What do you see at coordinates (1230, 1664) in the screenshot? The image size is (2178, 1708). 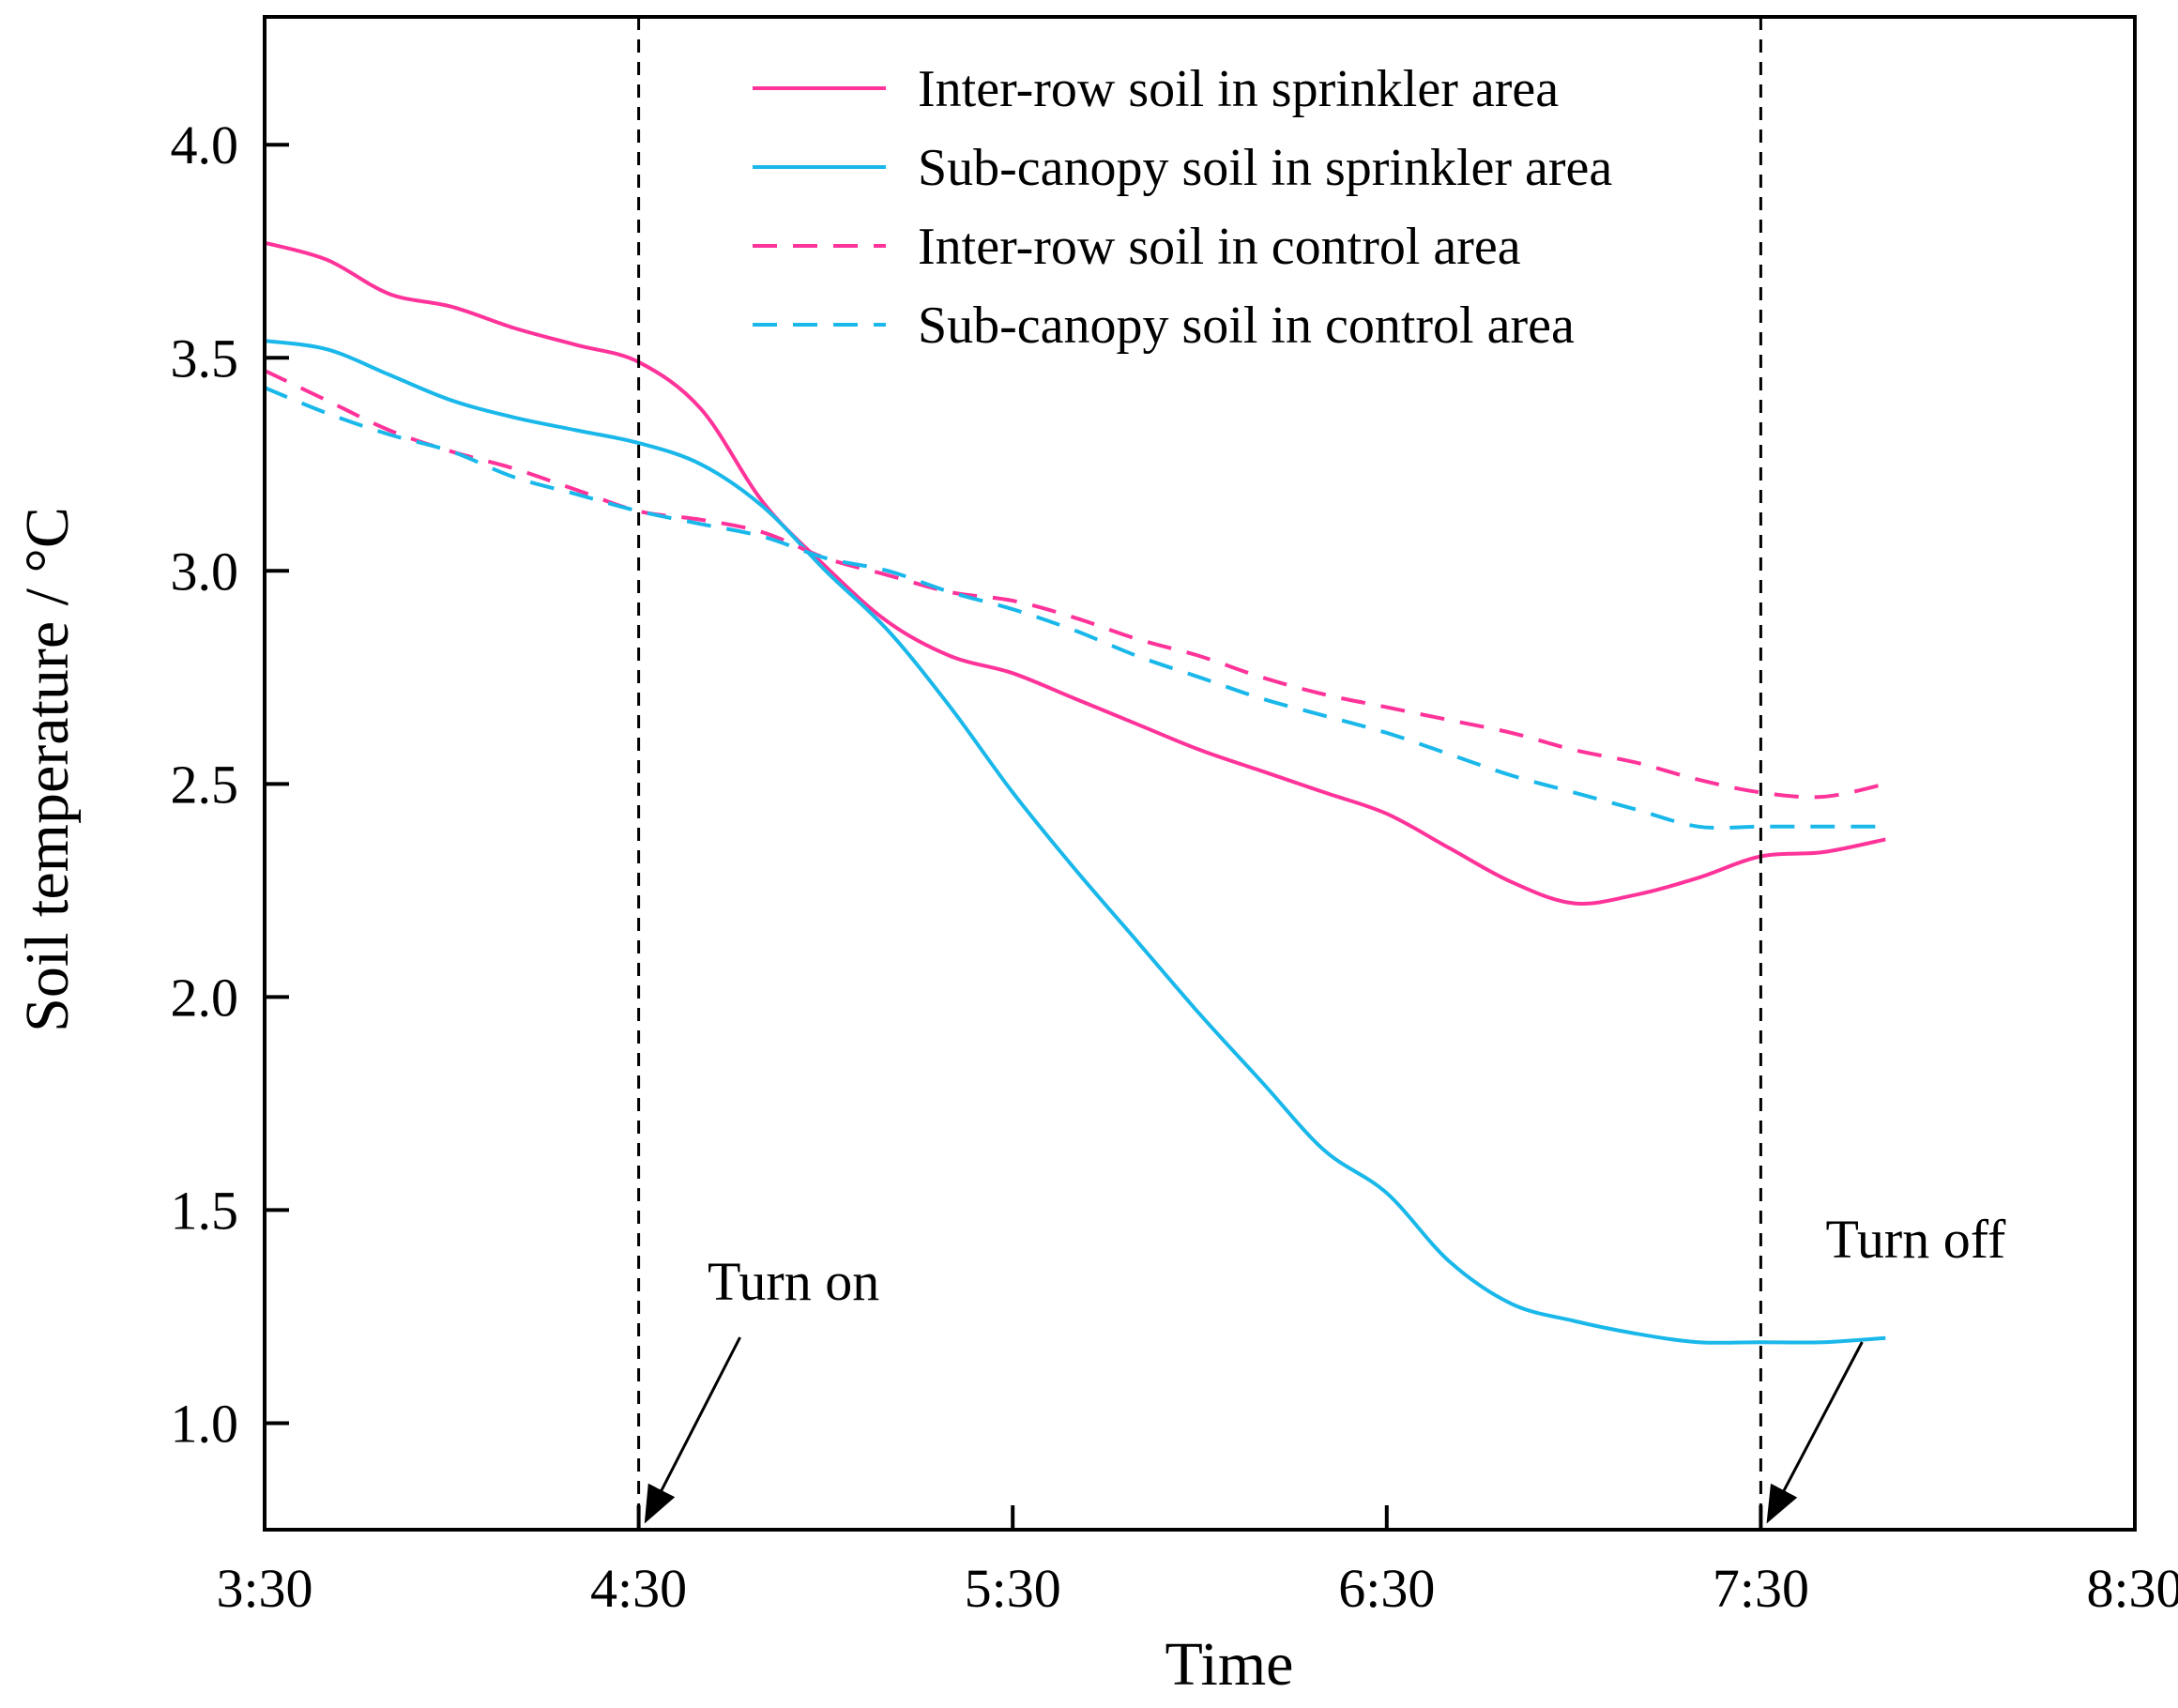 I see `x-axis-title: Time` at bounding box center [1230, 1664].